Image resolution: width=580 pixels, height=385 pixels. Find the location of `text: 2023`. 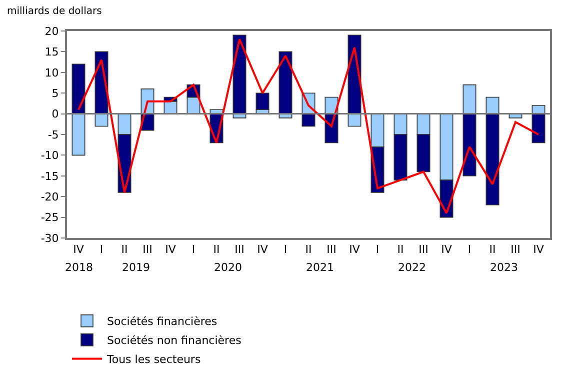

text: 2023 is located at coordinates (504, 267).